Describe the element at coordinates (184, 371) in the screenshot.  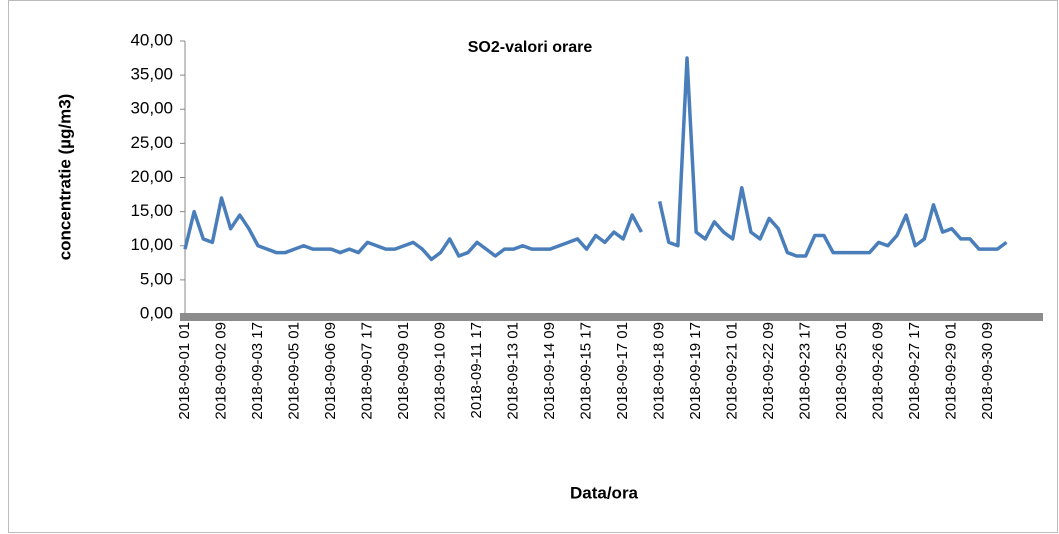
I see `x-tick-label: 2018-09-01 01` at that location.